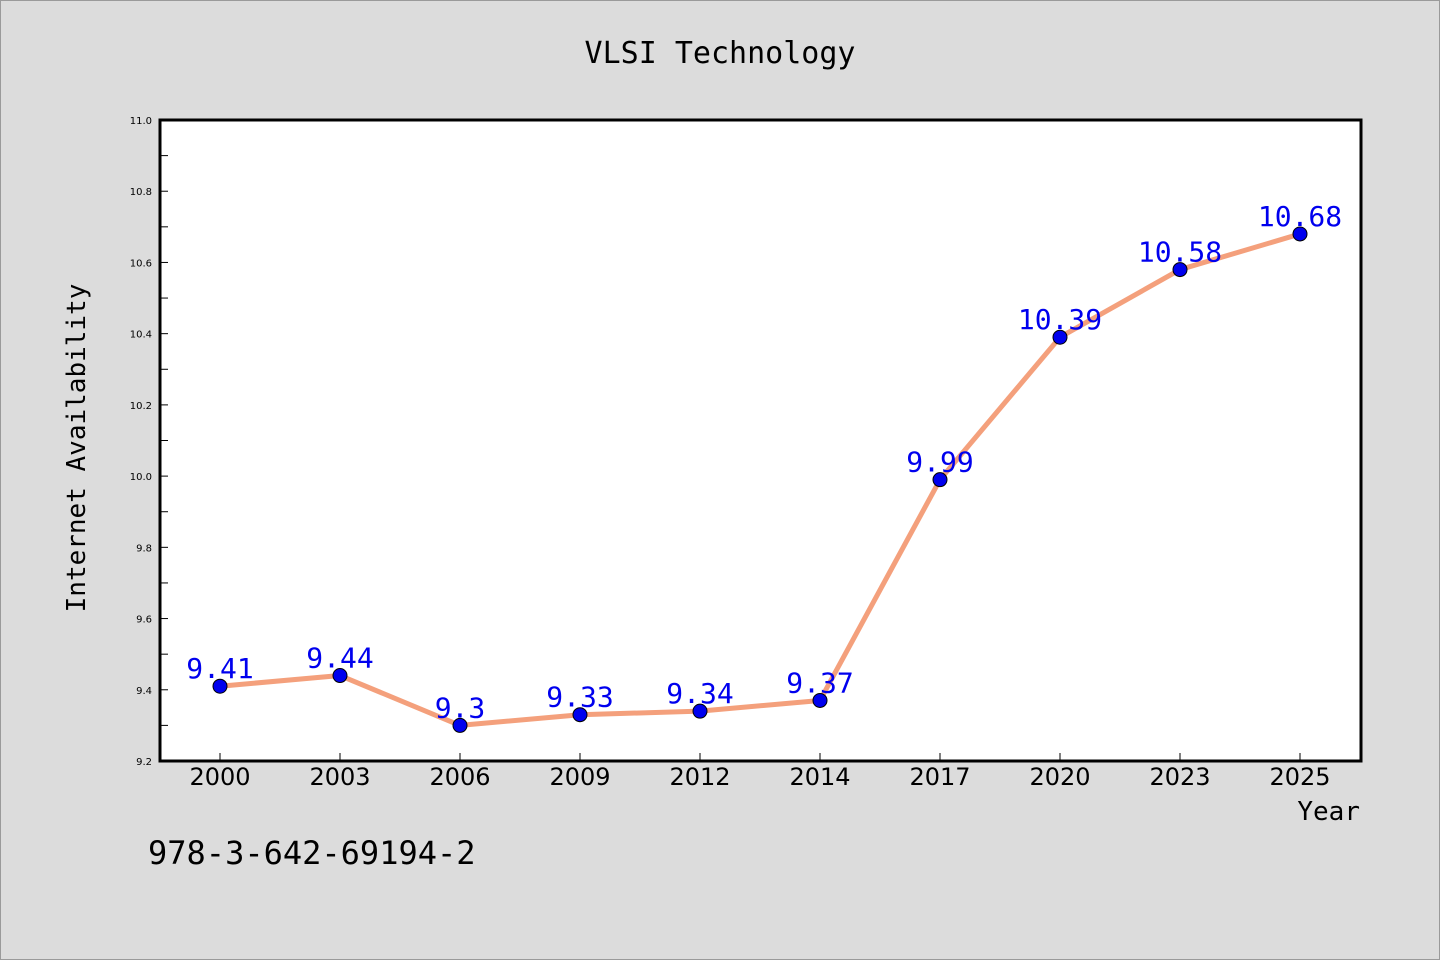  I want to click on y-tick-label: 10.6, so click(141, 263).